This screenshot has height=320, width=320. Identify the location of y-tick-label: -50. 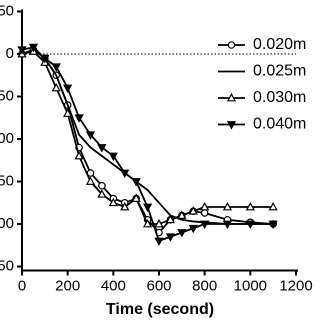
(7, 95).